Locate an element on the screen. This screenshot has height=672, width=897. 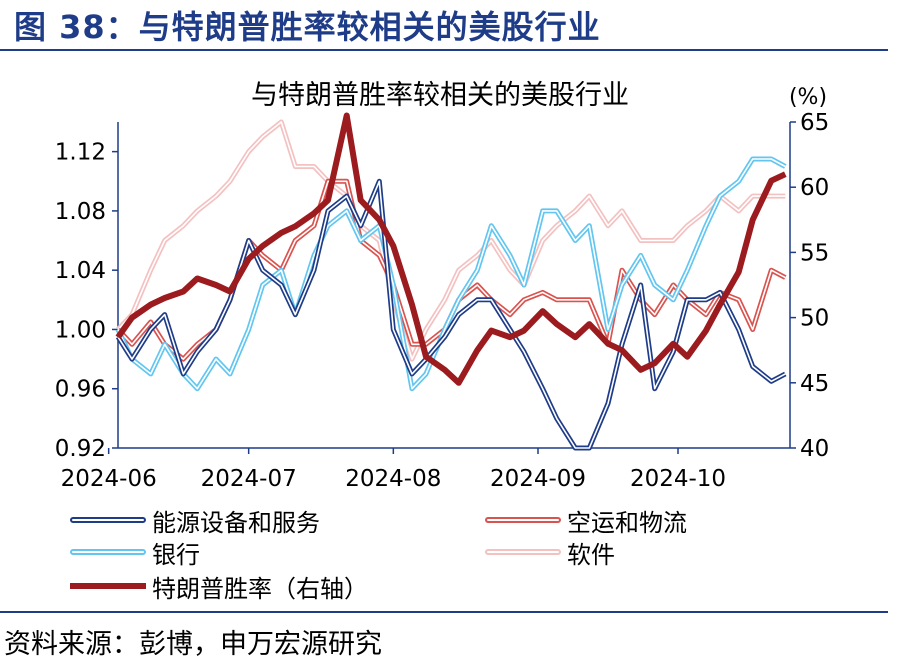
right-tick-label: 55 is located at coordinates (814, 253).